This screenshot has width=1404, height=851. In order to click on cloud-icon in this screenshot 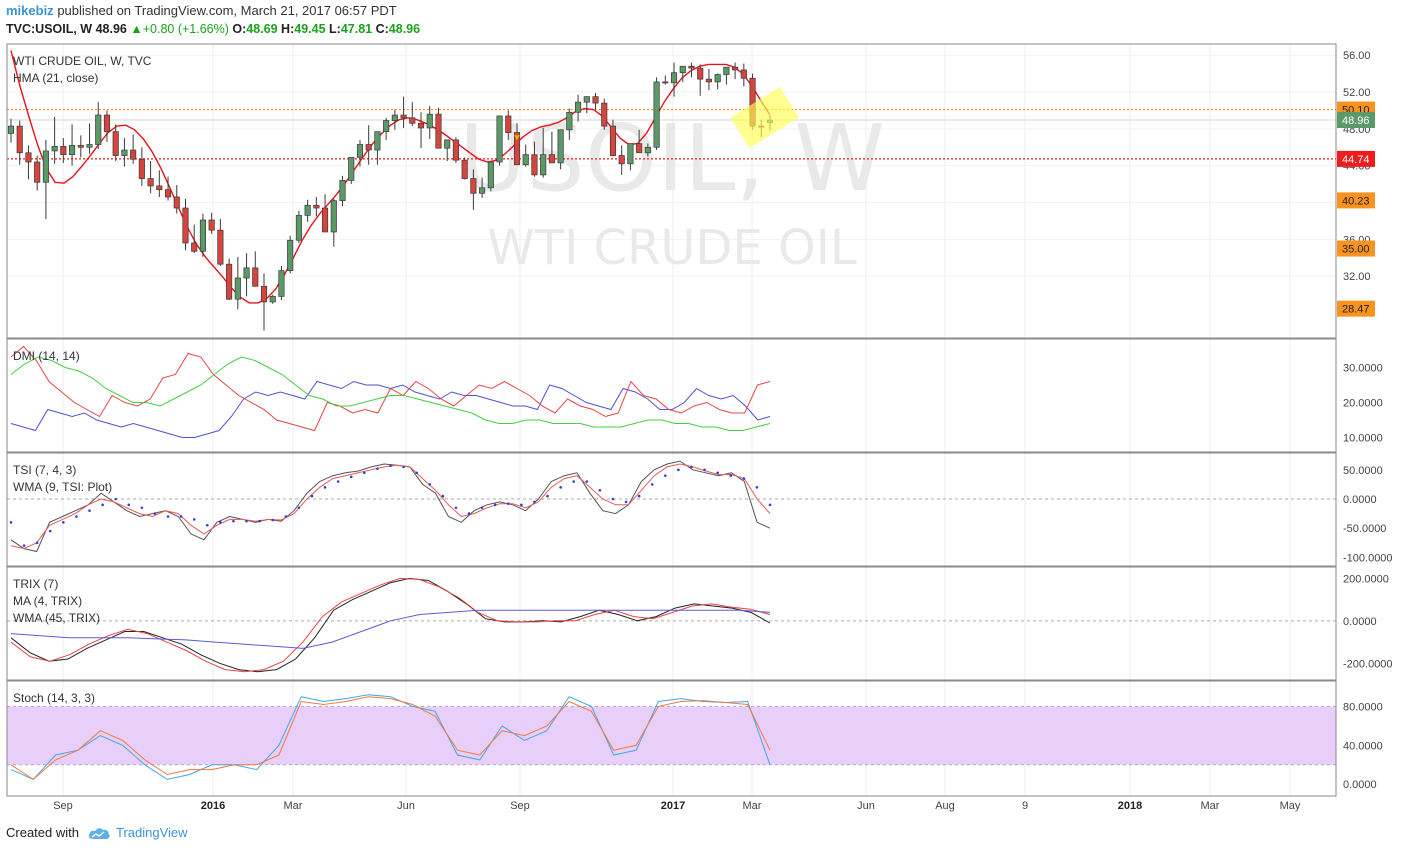, I will do `click(99, 833)`.